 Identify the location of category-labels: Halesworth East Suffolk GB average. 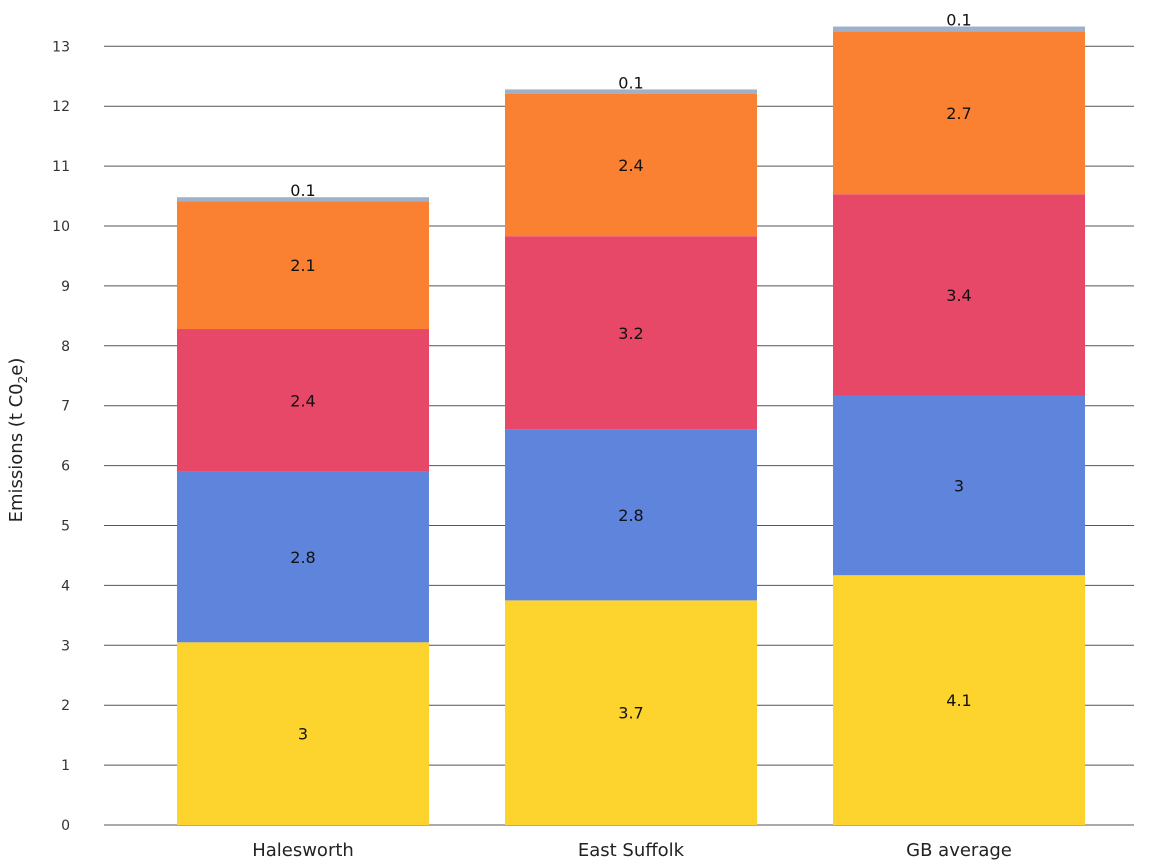
(632, 850).